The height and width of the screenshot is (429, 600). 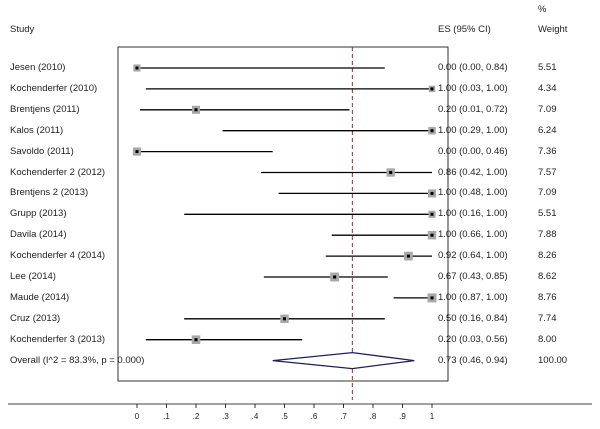 What do you see at coordinates (473, 193) in the screenshot?
I see `study-es-ci: 1.00 (0.48, 1.00)` at bounding box center [473, 193].